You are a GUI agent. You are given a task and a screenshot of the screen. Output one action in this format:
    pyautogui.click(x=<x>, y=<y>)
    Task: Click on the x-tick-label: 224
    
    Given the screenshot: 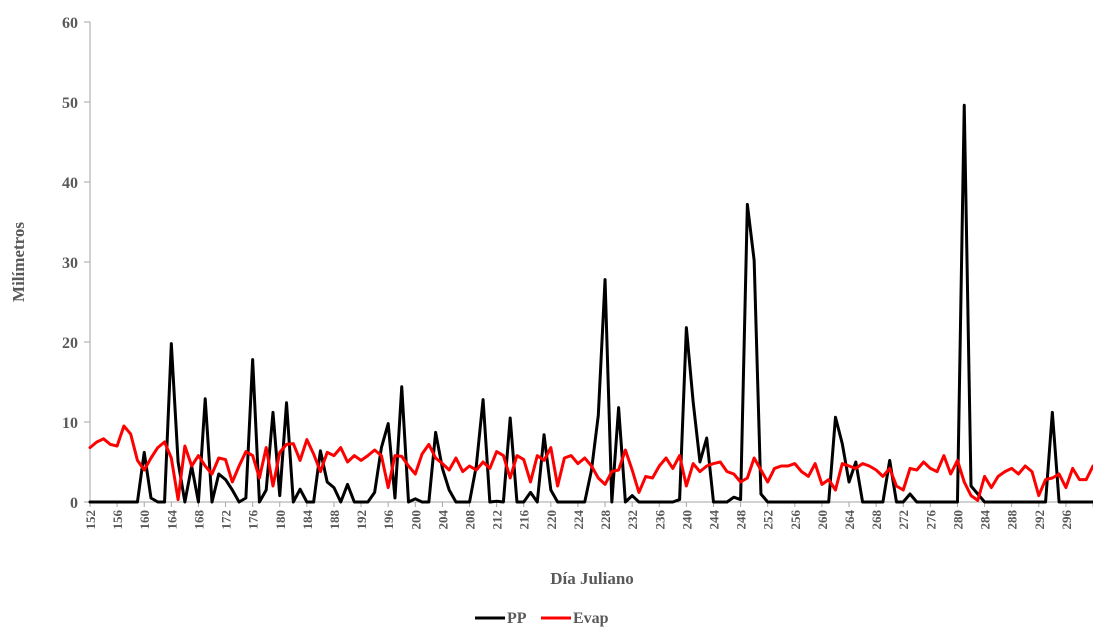 What is the action you would take?
    pyautogui.click(x=578, y=520)
    